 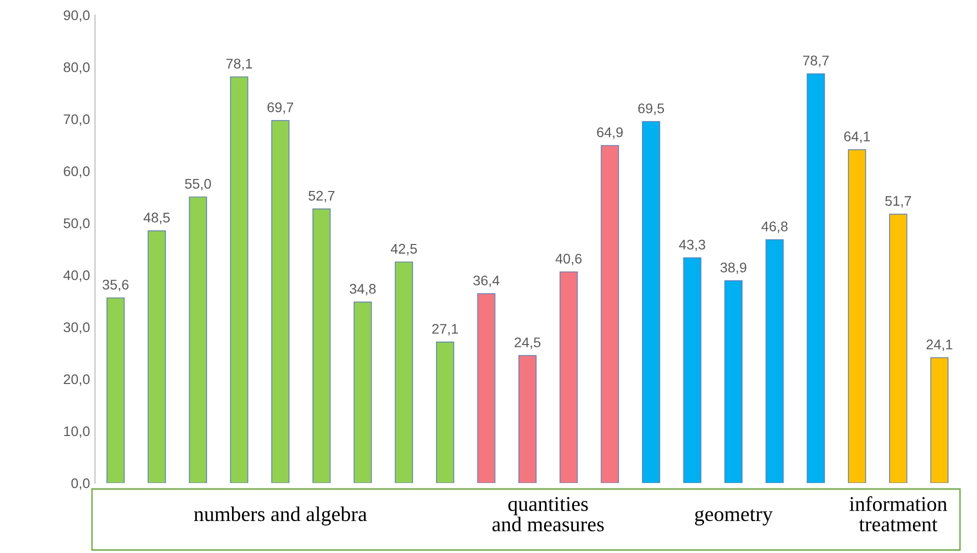 What do you see at coordinates (734, 517) in the screenshot?
I see `text: geometry` at bounding box center [734, 517].